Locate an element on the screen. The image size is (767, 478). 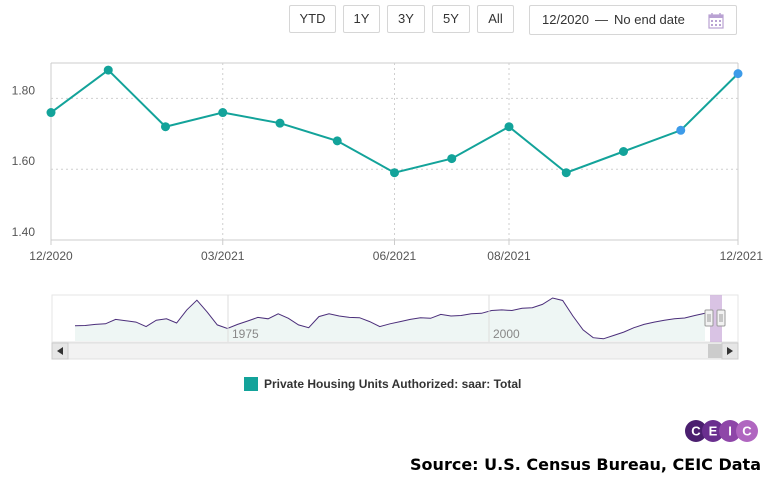
date-from: 12/2020 is located at coordinates (565, 19).